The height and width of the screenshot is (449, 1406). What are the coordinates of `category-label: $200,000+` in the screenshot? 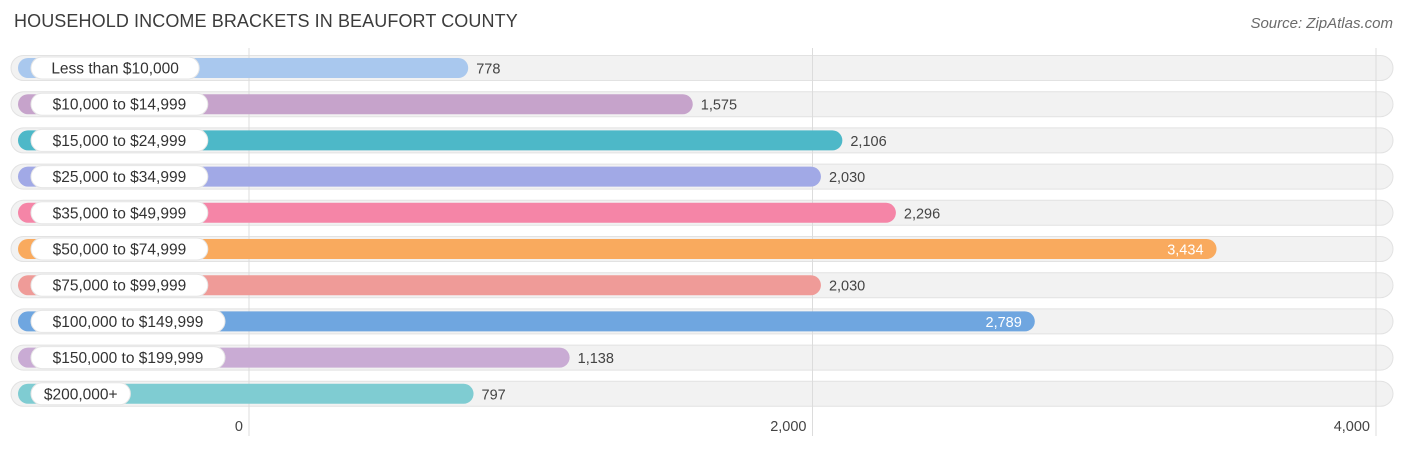 It's located at (81, 394).